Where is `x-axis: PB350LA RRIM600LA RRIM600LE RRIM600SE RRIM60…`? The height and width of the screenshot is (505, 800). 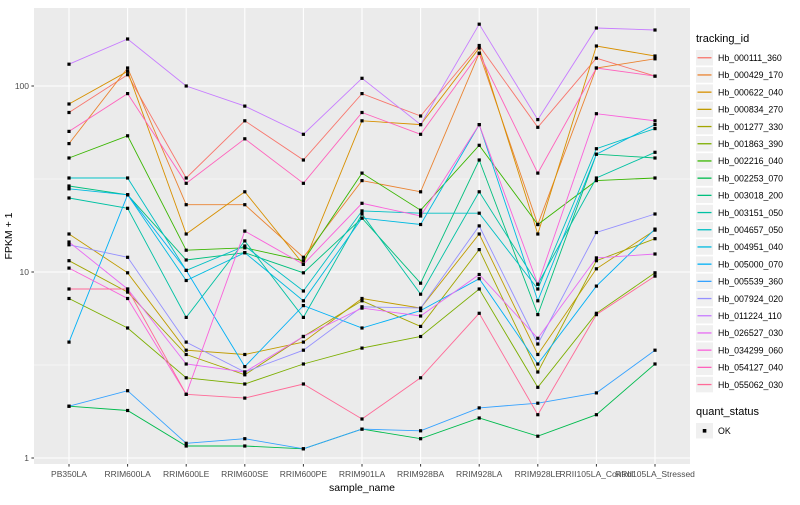
x-axis: PB350LA RRIM600LA RRIM600LE RRIM600SE RRIM60… is located at coordinates (373, 471).